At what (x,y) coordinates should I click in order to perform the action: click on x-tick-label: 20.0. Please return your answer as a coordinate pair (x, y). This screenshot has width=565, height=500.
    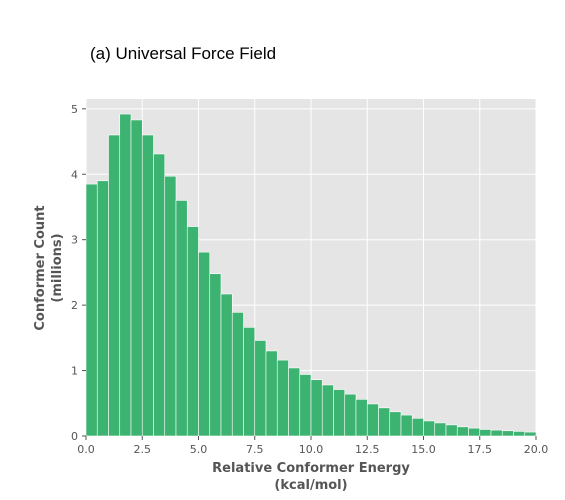
    Looking at the image, I should click on (536, 449).